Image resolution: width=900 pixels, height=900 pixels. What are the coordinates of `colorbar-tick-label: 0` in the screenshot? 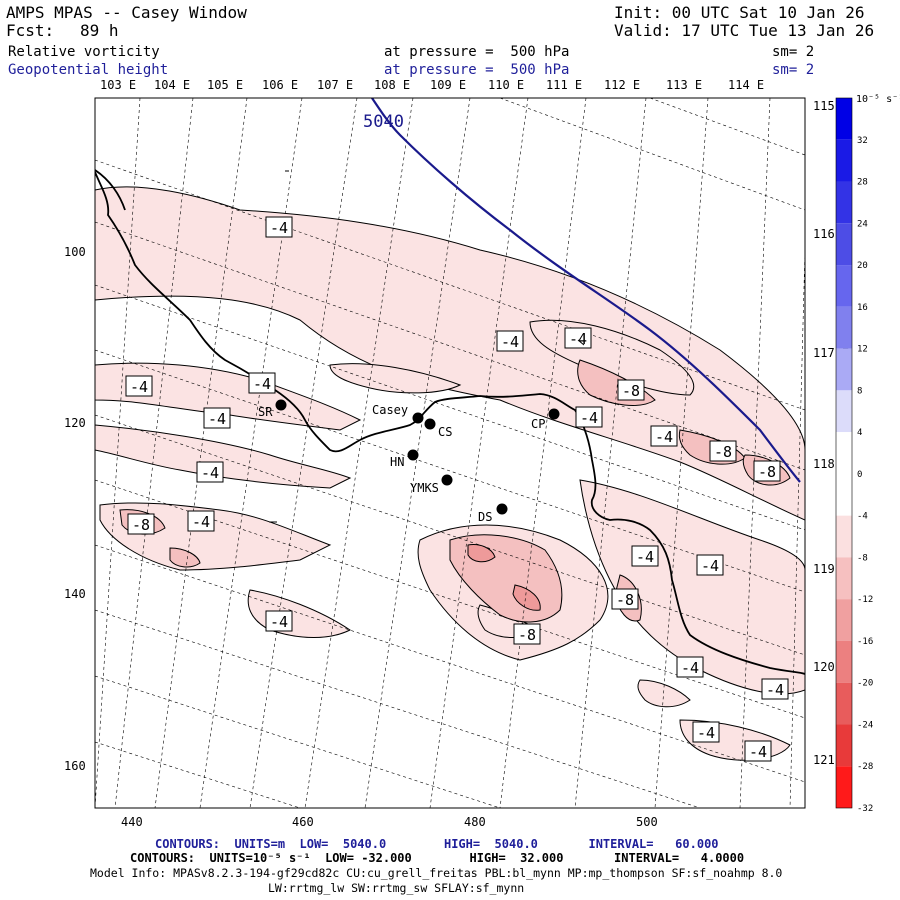 It's located at (859, 475).